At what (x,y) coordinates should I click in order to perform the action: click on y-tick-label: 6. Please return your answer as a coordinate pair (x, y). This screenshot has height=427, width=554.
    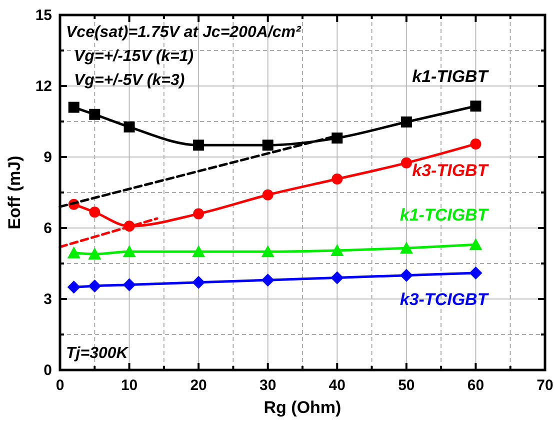
    Looking at the image, I should click on (48, 228).